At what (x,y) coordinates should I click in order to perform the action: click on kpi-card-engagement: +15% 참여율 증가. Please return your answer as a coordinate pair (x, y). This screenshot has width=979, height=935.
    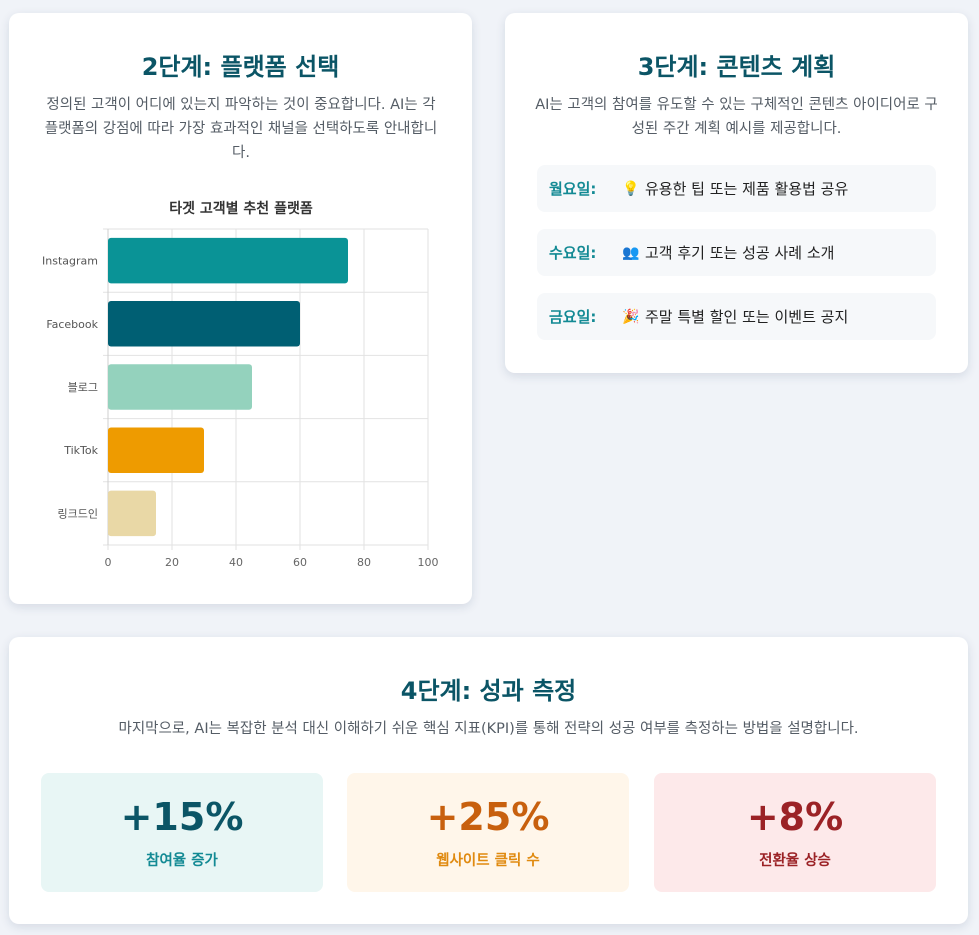
    Looking at the image, I should click on (182, 832).